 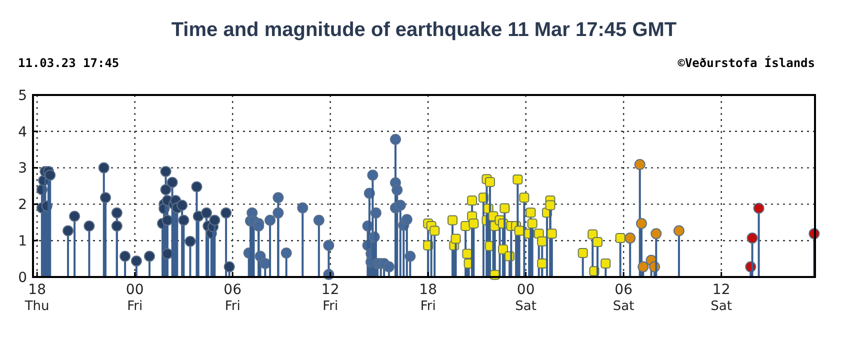 What do you see at coordinates (22, 205) in the screenshot?
I see `y-tick-label: 2` at bounding box center [22, 205].